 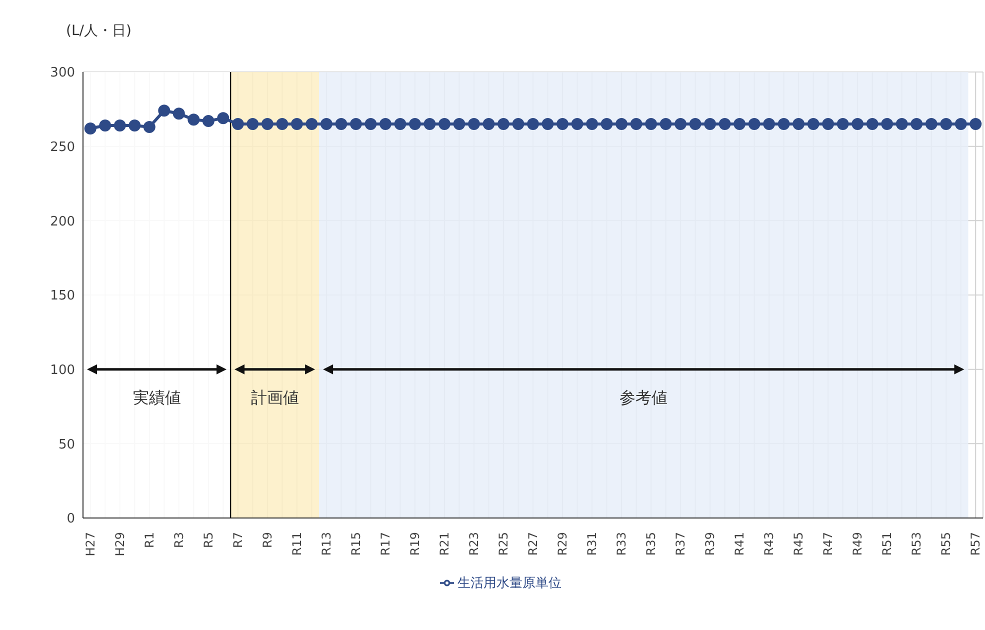 What do you see at coordinates (149, 540) in the screenshot?
I see `x-tick-label: R1` at bounding box center [149, 540].